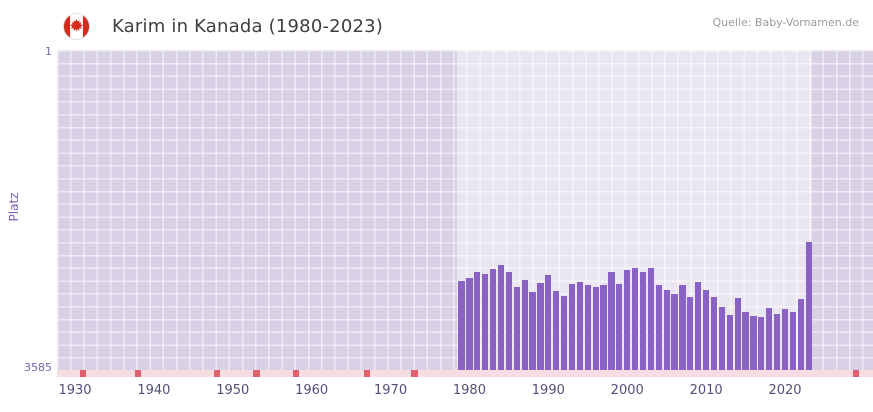 The image size is (873, 412). What do you see at coordinates (580, 326) in the screenshot?
I see `bar-1994` at bounding box center [580, 326].